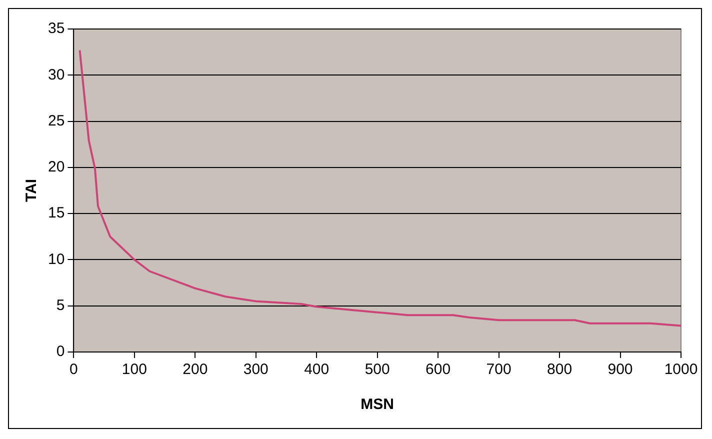  What do you see at coordinates (377, 369) in the screenshot?
I see `x-tick-label: 500` at bounding box center [377, 369].